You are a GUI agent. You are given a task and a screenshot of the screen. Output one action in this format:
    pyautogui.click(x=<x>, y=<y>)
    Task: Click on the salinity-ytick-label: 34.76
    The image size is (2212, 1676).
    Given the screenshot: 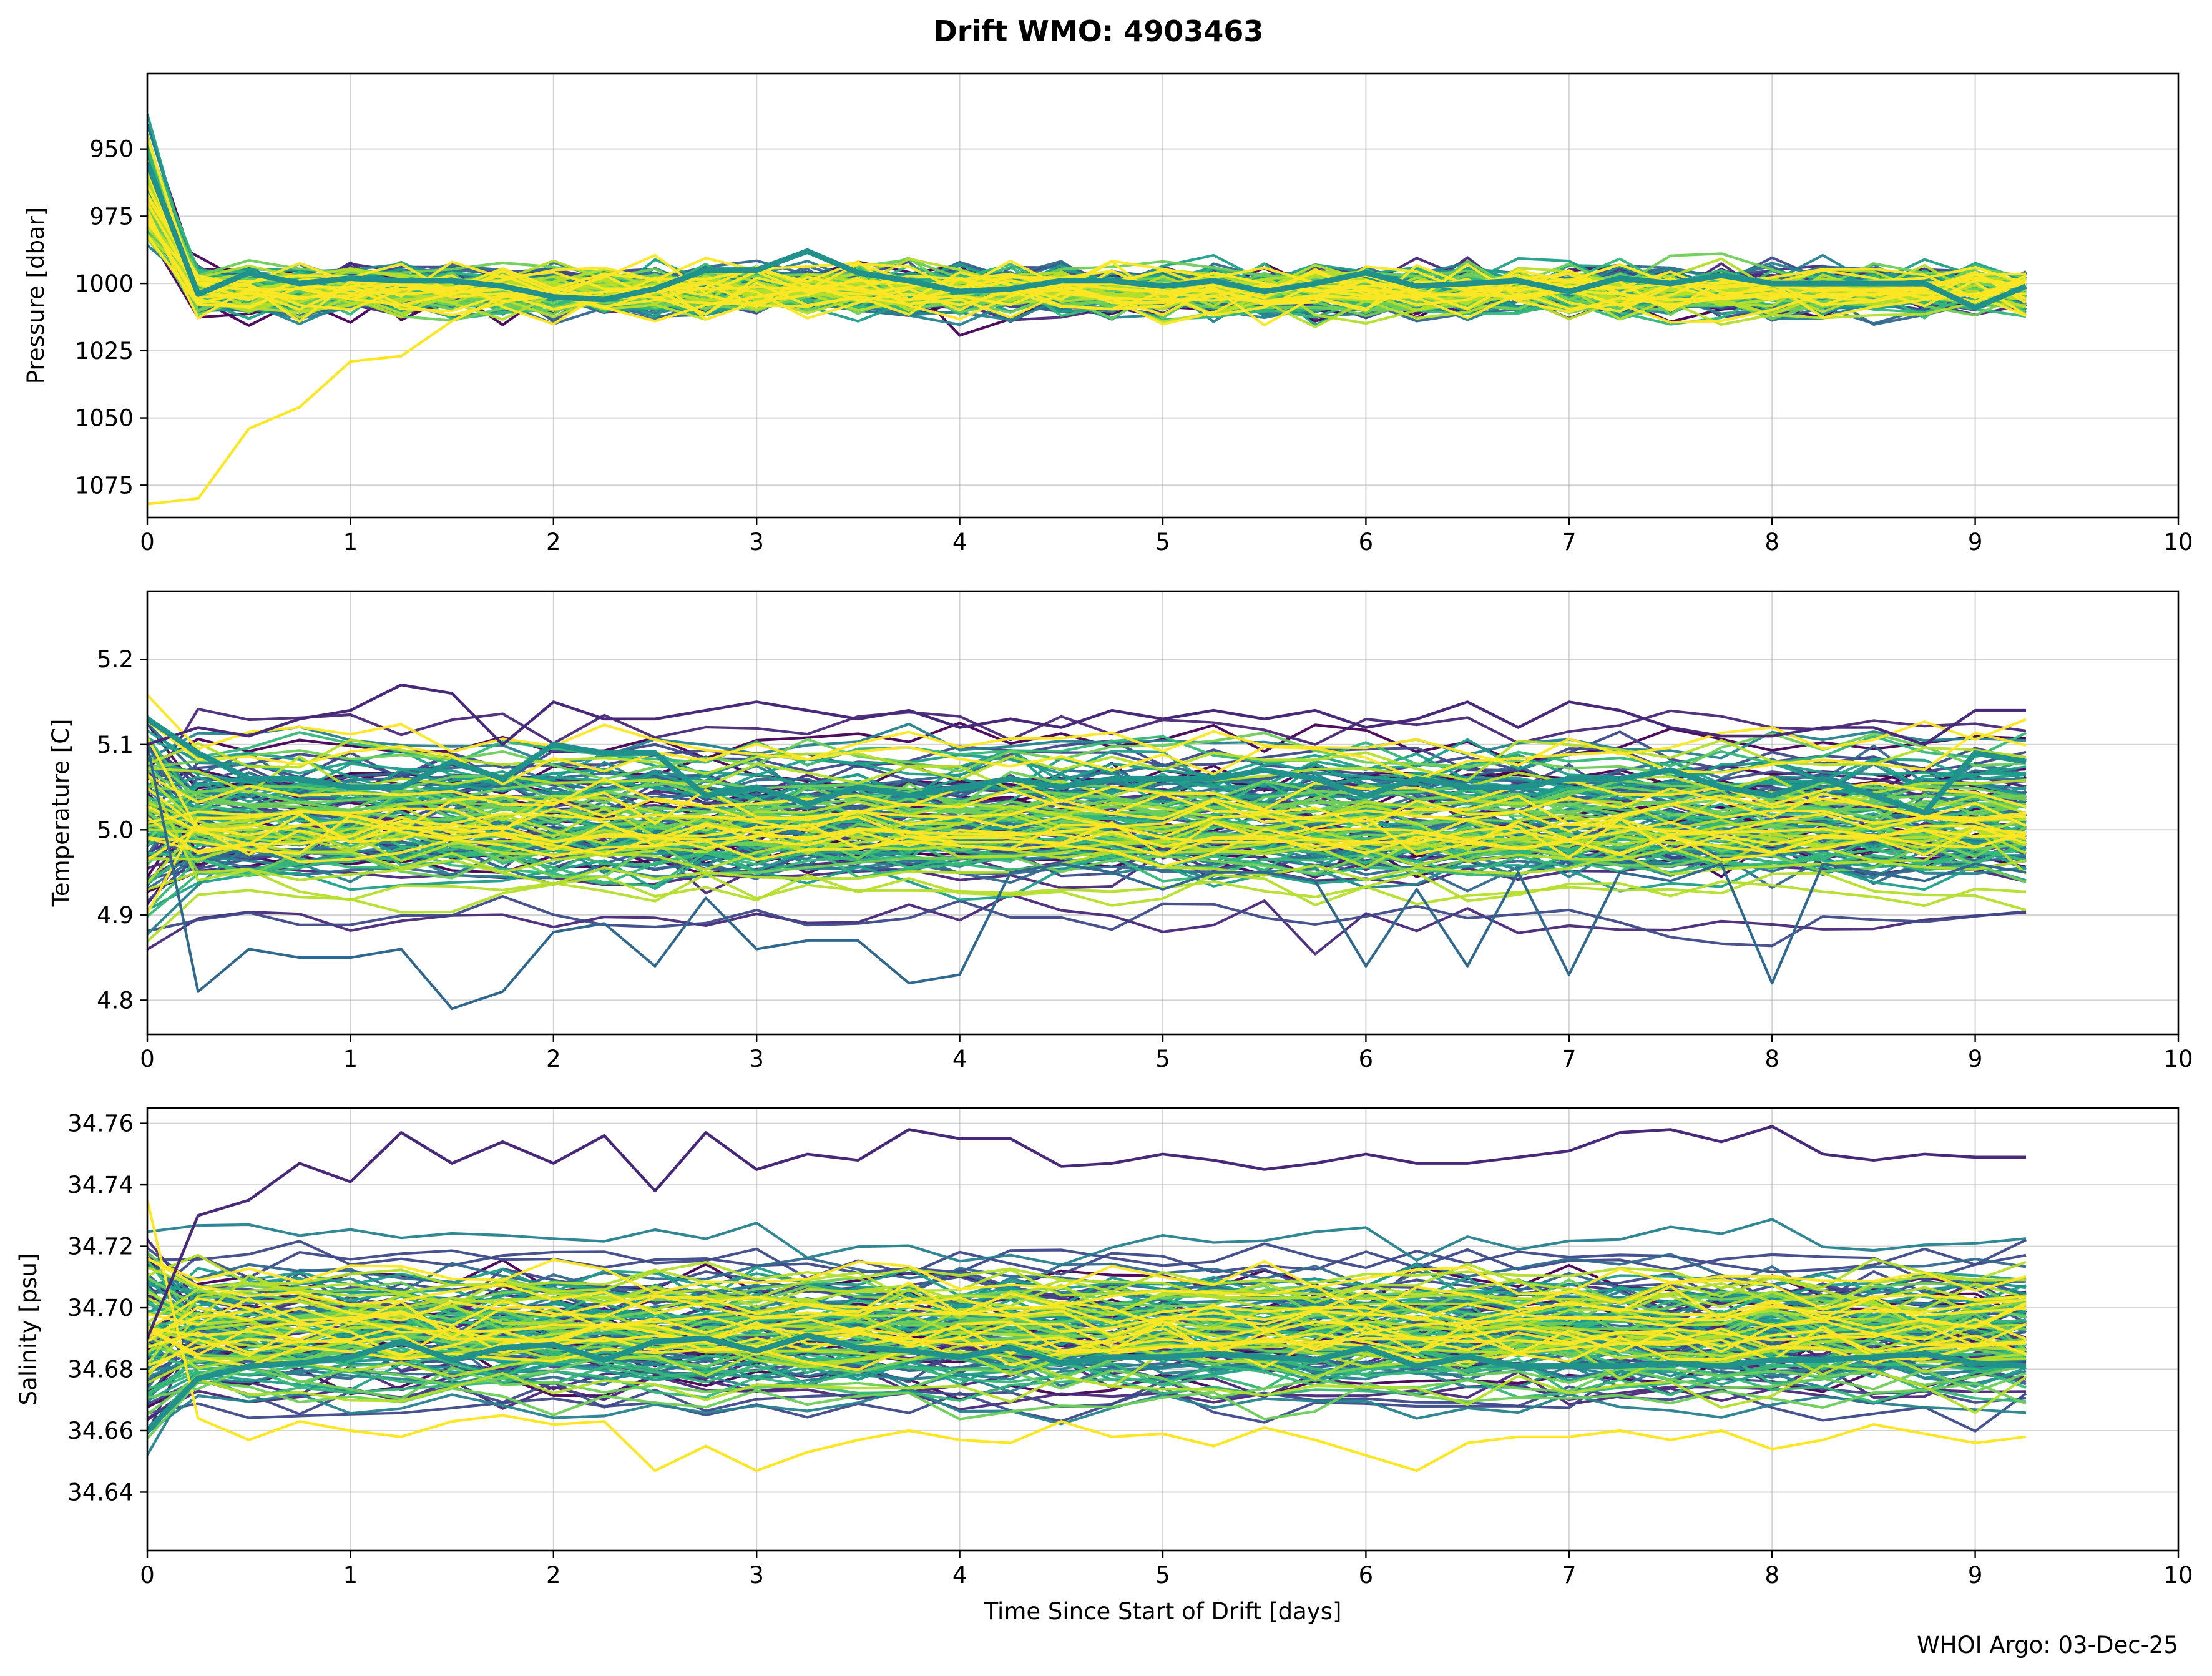 What is the action you would take?
    pyautogui.click(x=100, y=1123)
    